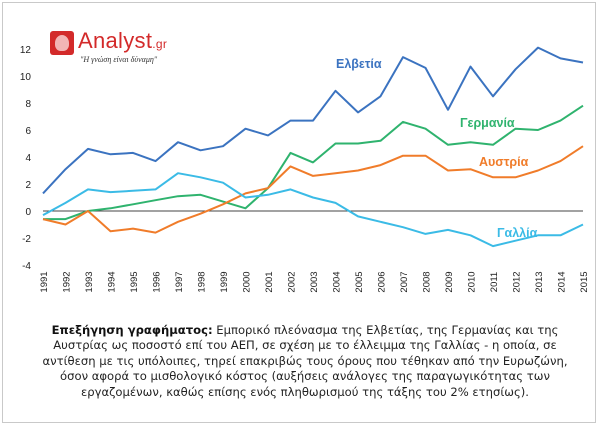 The image size is (600, 427). Describe the element at coordinates (539, 281) in the screenshot. I see `x-tick-label: 2013` at that location.